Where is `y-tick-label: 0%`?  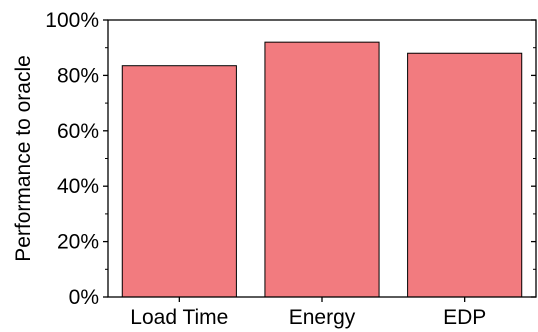 y-tick-label: 0% is located at coordinates (84, 297).